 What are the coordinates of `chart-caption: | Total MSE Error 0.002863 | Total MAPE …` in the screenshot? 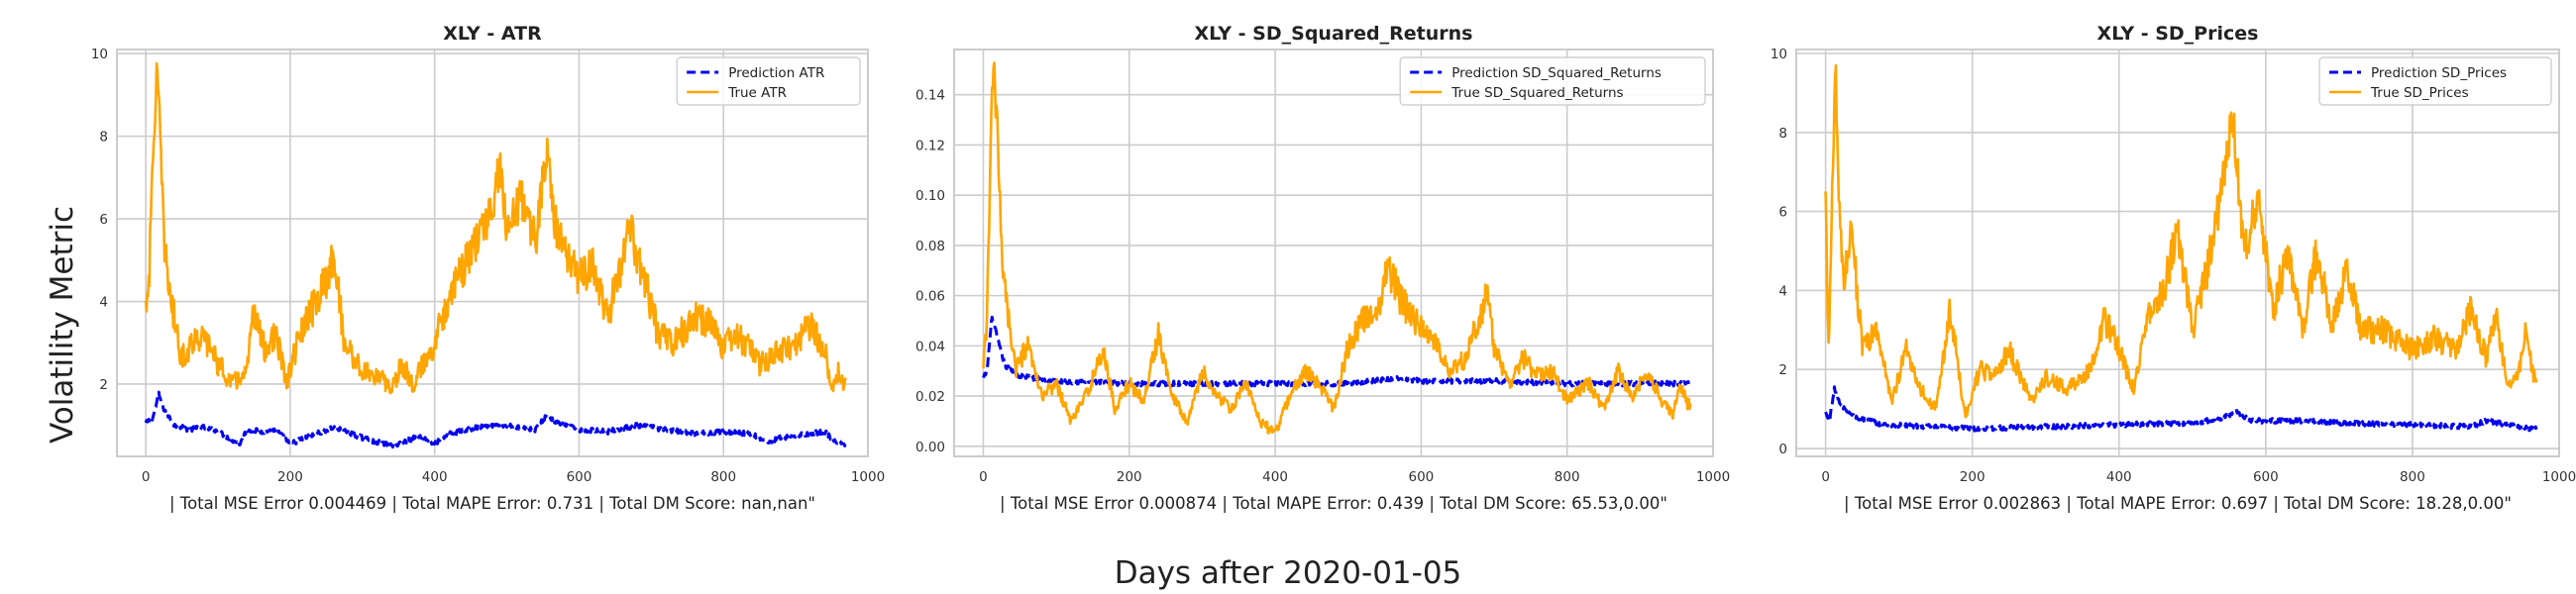 It's located at (2178, 503).